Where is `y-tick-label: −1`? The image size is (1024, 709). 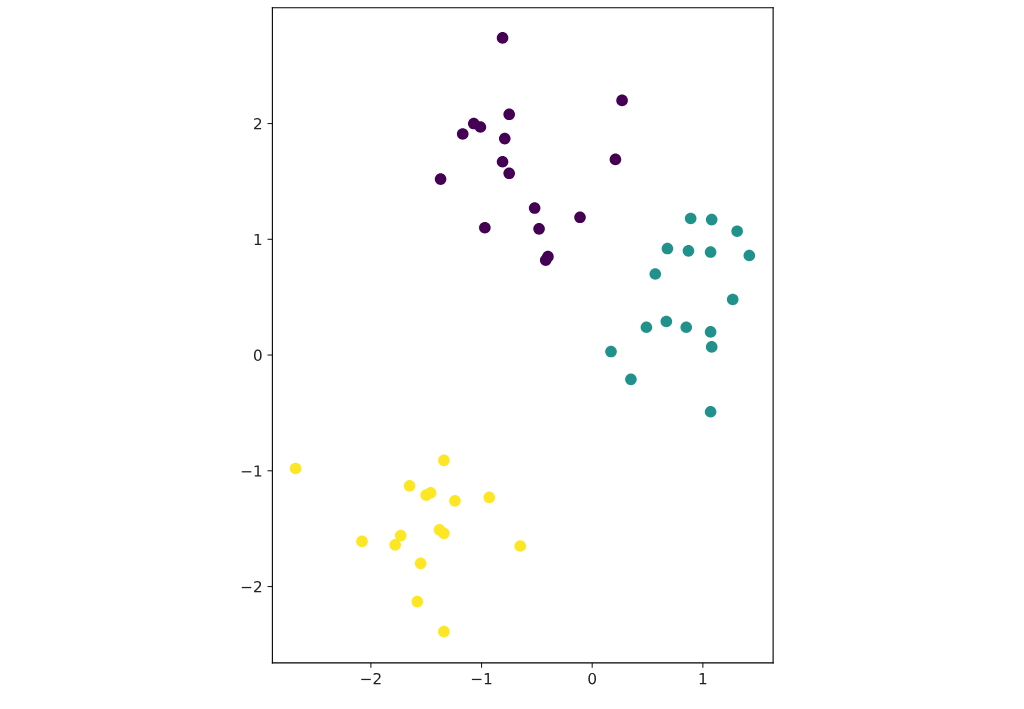 y-tick-label: −1 is located at coordinates (251, 471).